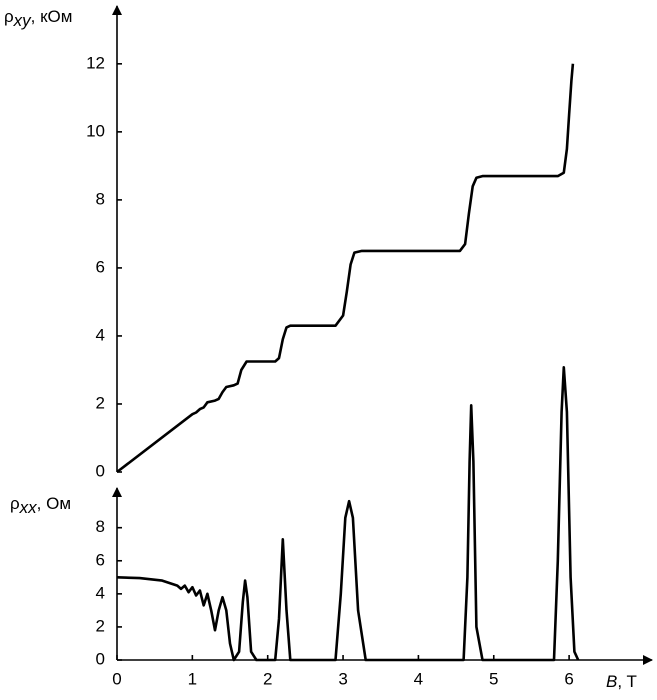  What do you see at coordinates (342, 678) in the screenshot?
I see `x-tick-label: 3` at bounding box center [342, 678].